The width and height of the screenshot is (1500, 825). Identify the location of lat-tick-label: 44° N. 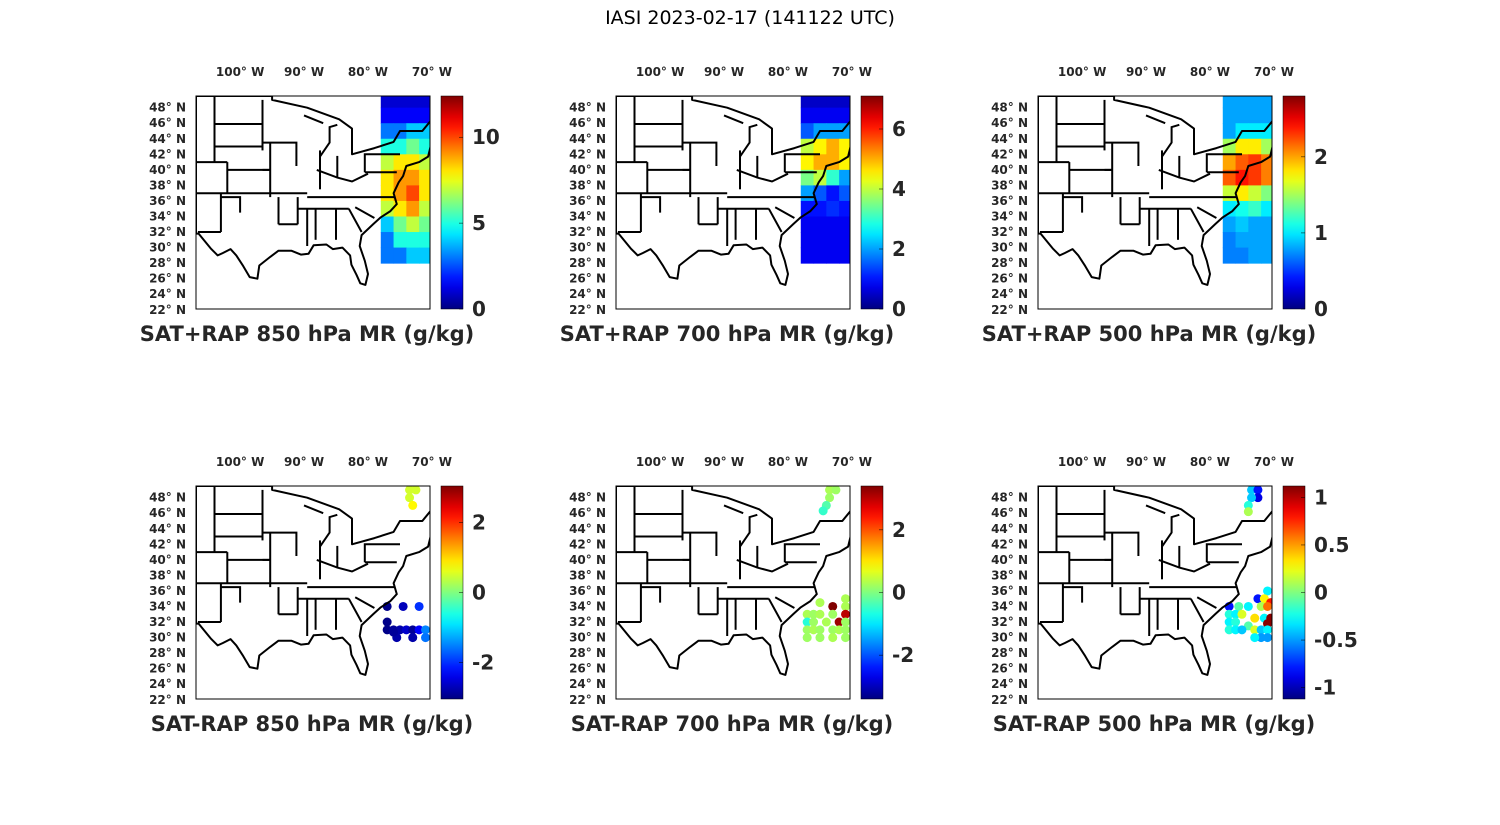
(167, 139).